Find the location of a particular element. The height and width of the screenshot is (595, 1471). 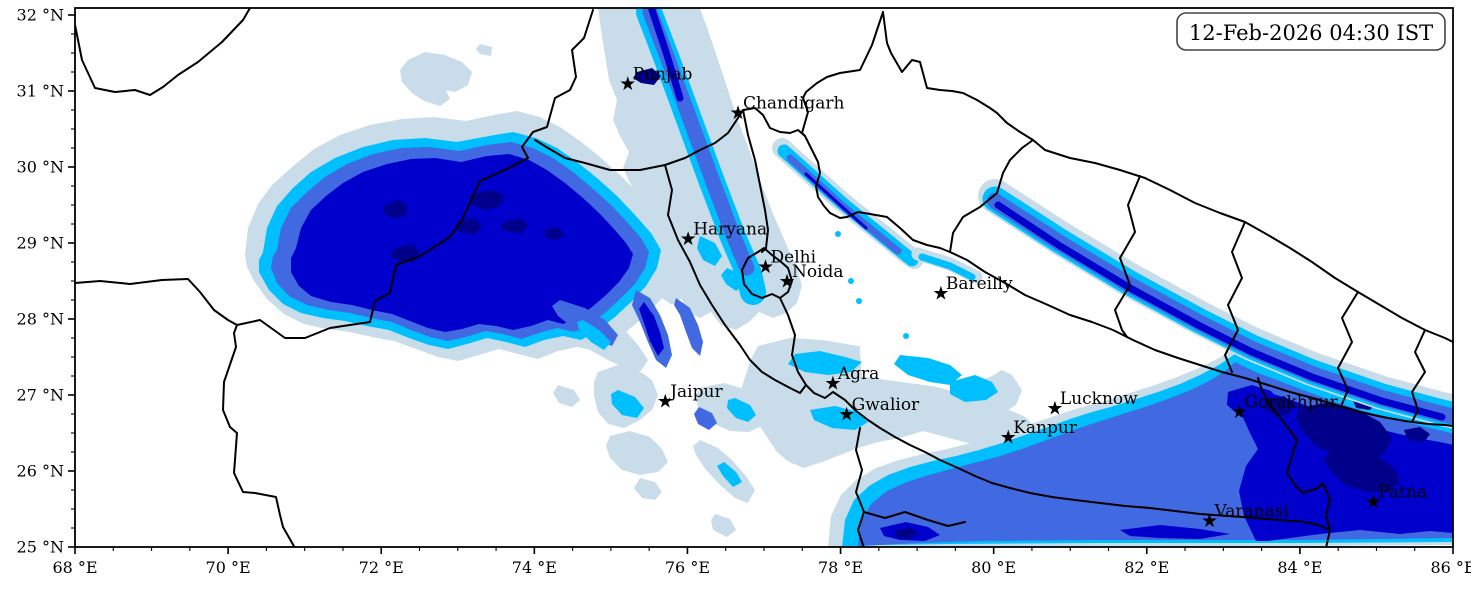

city-label: Chandigarh is located at coordinates (794, 103).